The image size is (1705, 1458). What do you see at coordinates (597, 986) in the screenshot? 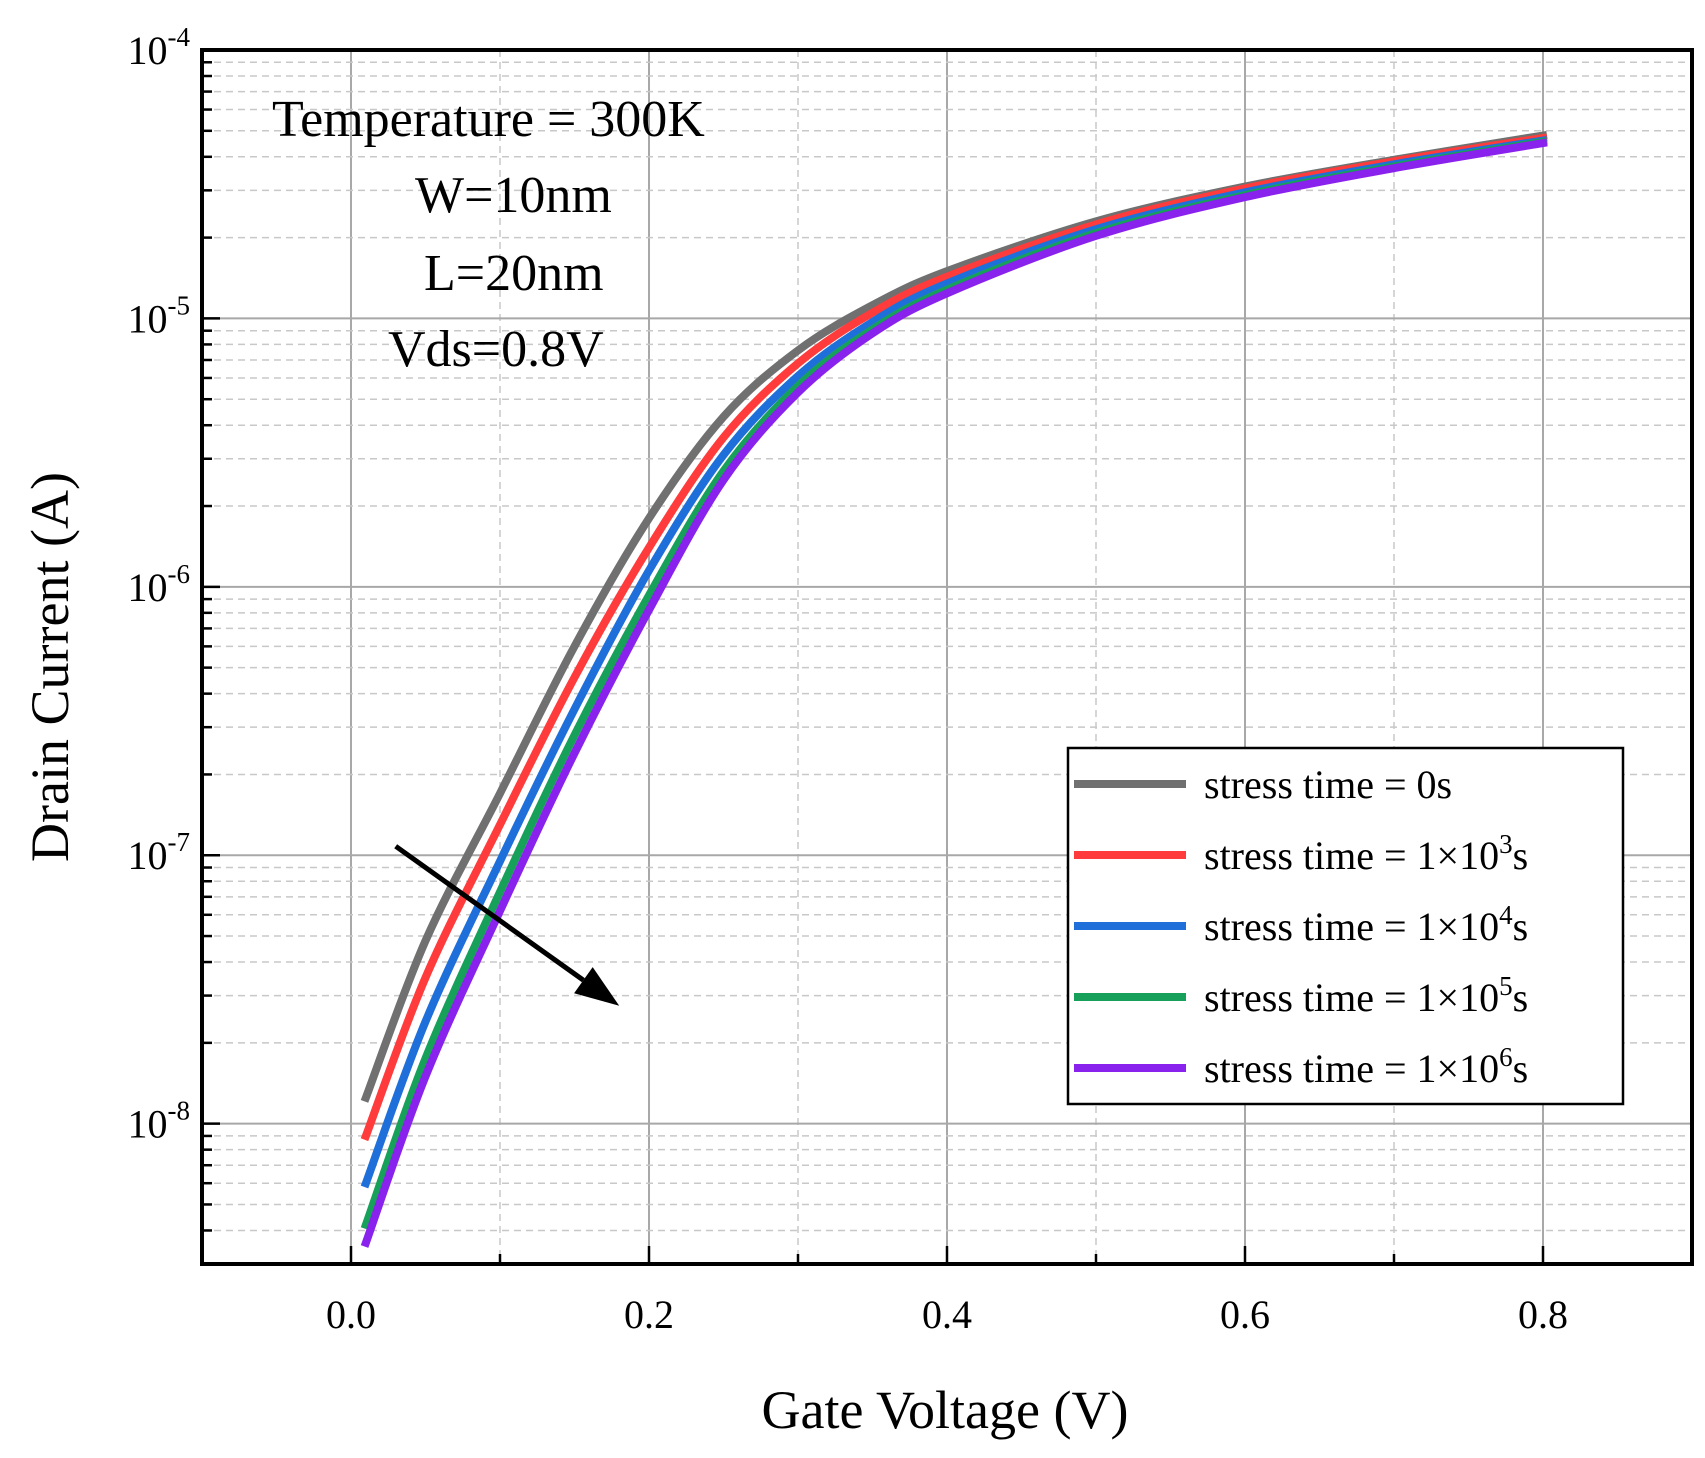
I see `arrow-head` at bounding box center [597, 986].